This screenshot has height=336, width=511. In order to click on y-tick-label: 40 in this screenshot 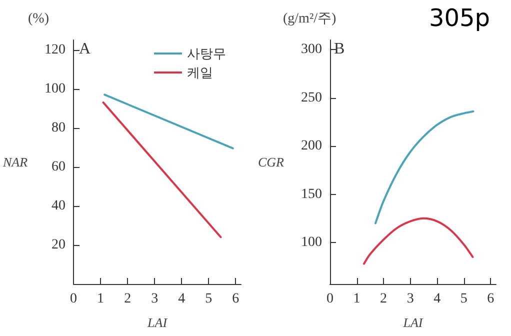, I will do `click(59, 206)`.